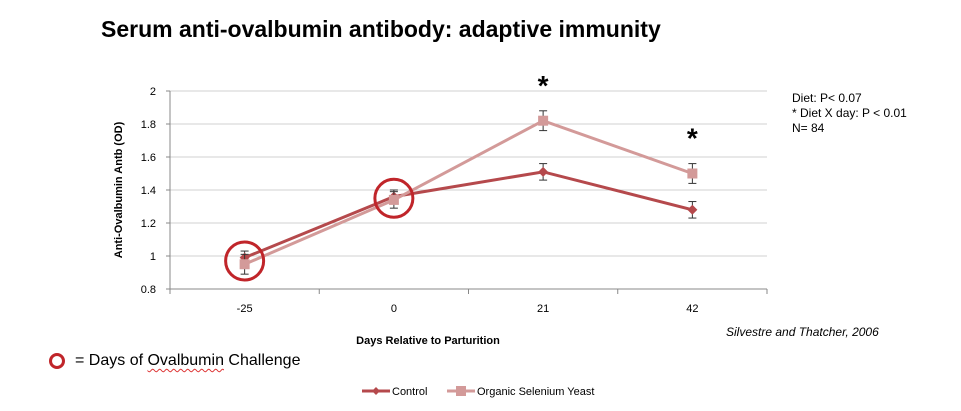 Image resolution: width=961 pixels, height=411 pixels. I want to click on challenge-legend: = Days of Ovalbumin Challenge, so click(174, 361).